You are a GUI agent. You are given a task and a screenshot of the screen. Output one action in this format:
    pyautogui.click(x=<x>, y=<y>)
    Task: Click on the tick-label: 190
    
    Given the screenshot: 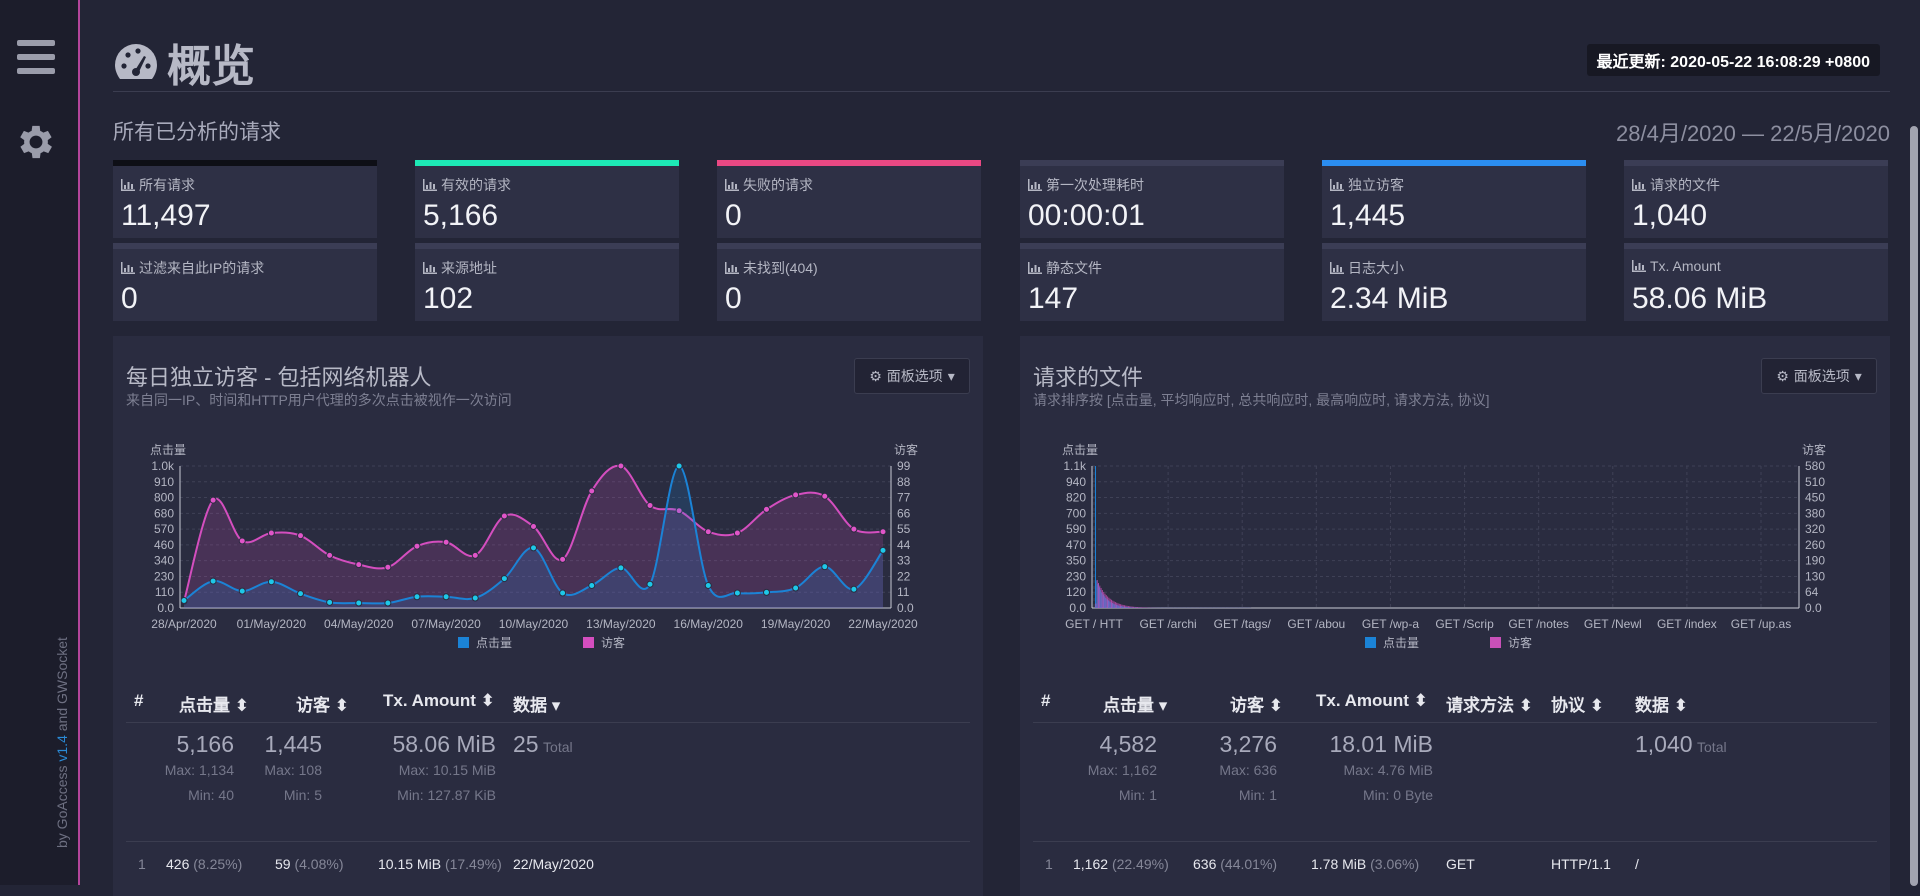 What is the action you would take?
    pyautogui.click(x=1815, y=561)
    